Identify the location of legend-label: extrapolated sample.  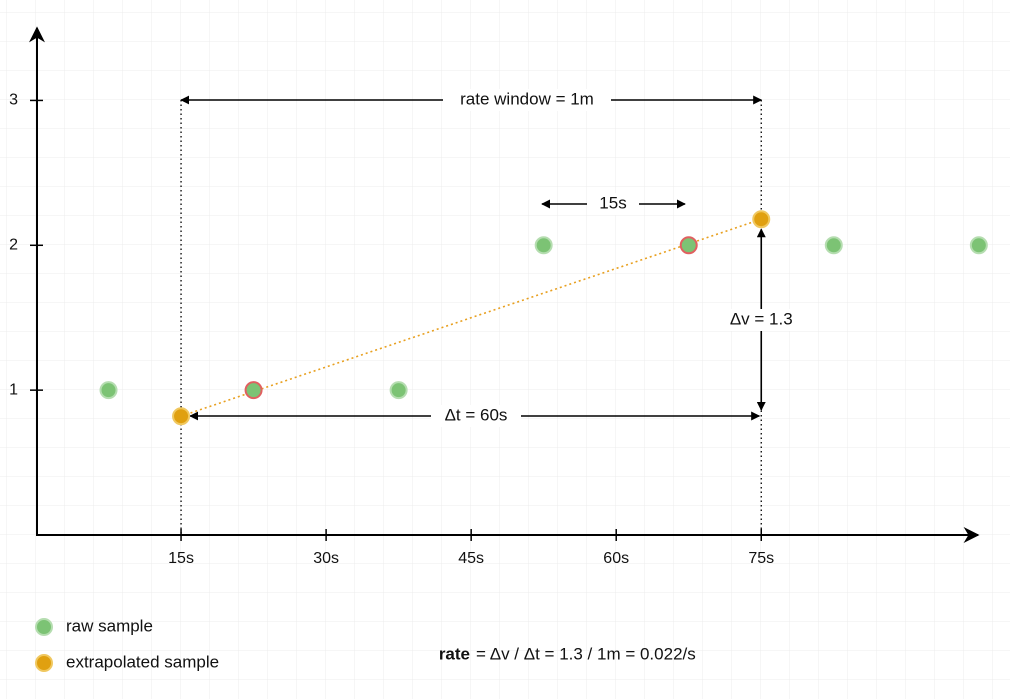
(142, 661).